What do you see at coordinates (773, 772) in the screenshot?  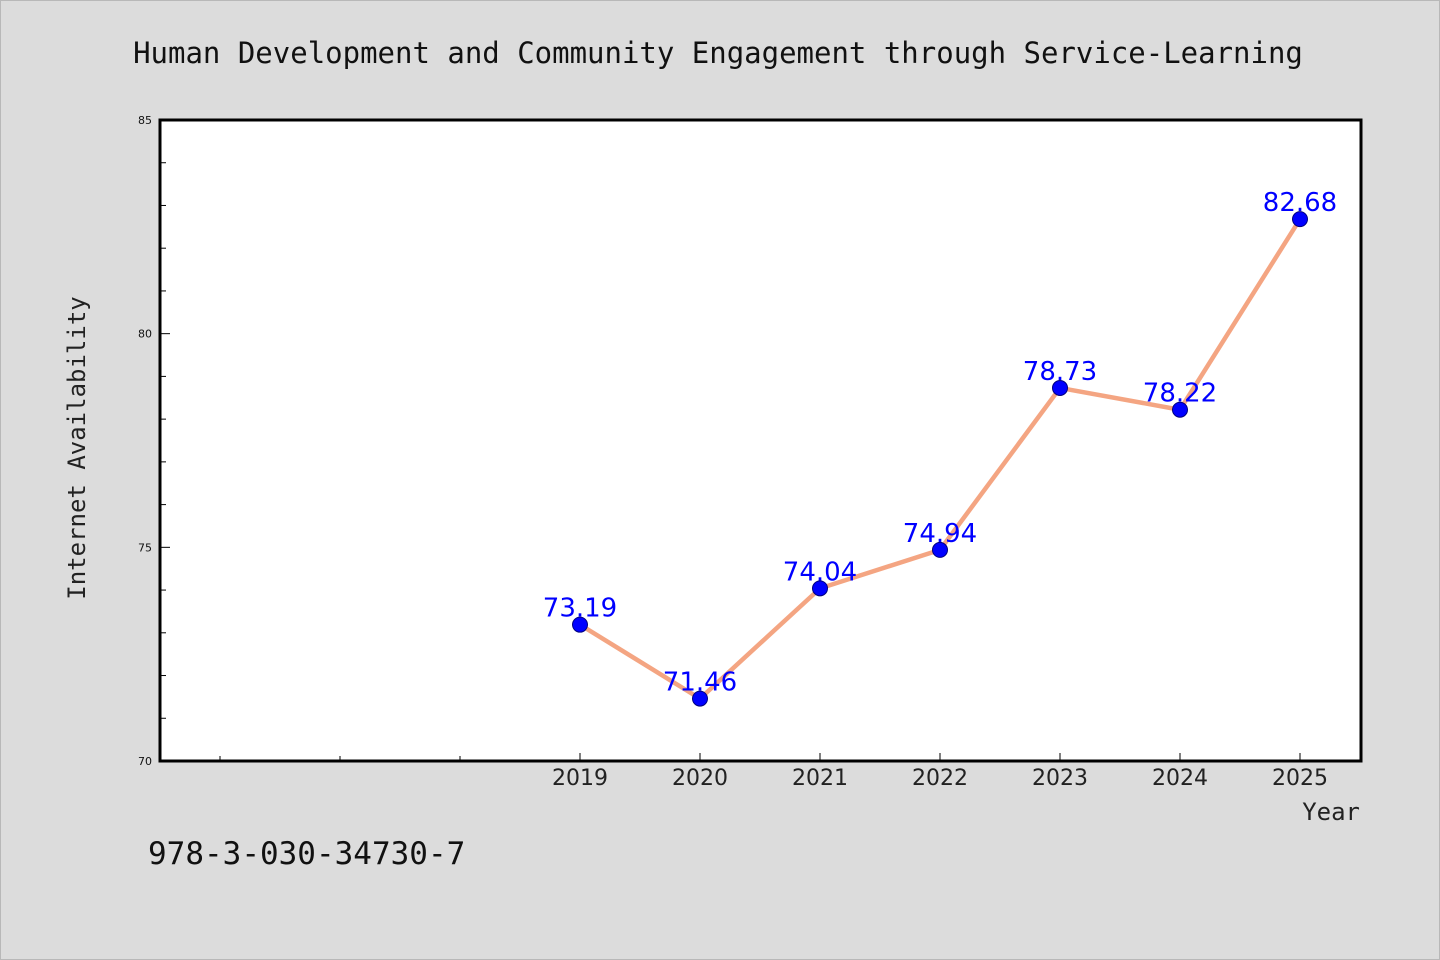 I see `x-axis: 2019 2020 2021 2022 2023 2024 2025` at bounding box center [773, 772].